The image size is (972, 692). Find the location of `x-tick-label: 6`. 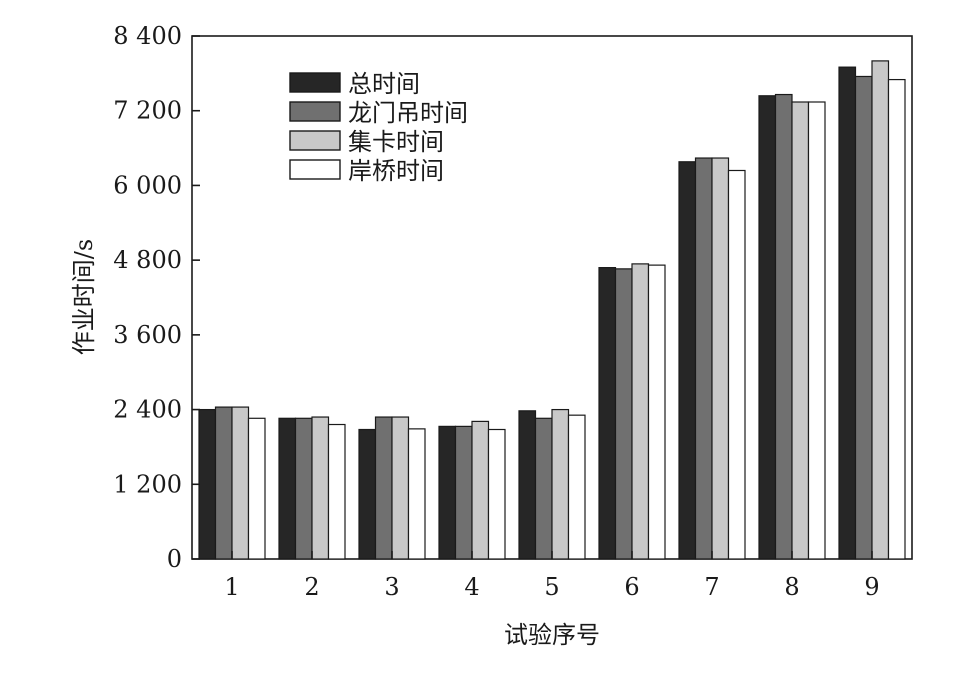

x-tick-label: 6 is located at coordinates (631, 587).